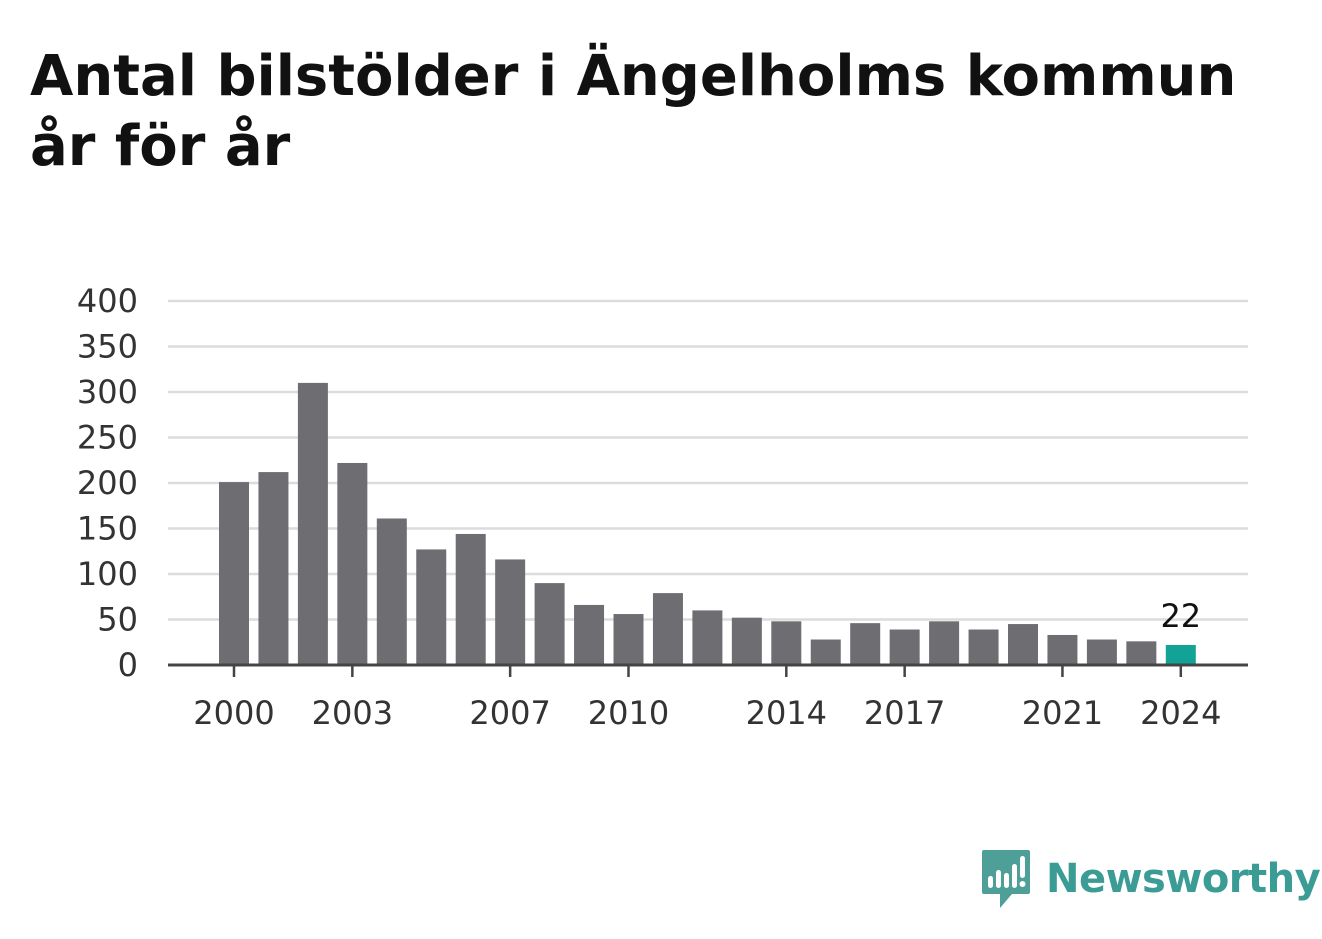  What do you see at coordinates (1180, 713) in the screenshot?
I see `x-tick-label-2024: 2024` at bounding box center [1180, 713].